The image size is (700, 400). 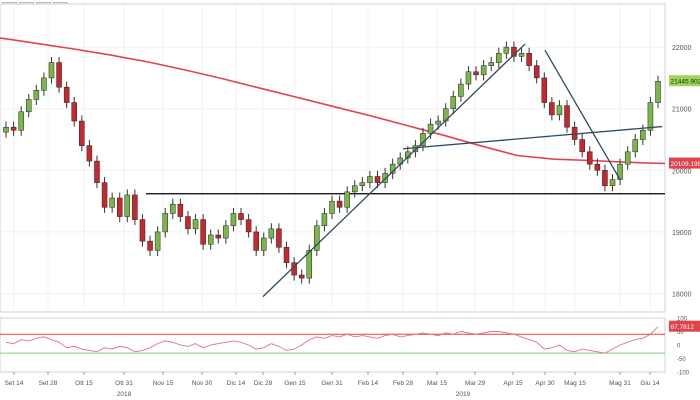 I want to click on x-tick-label: Gen 31, so click(x=332, y=383).